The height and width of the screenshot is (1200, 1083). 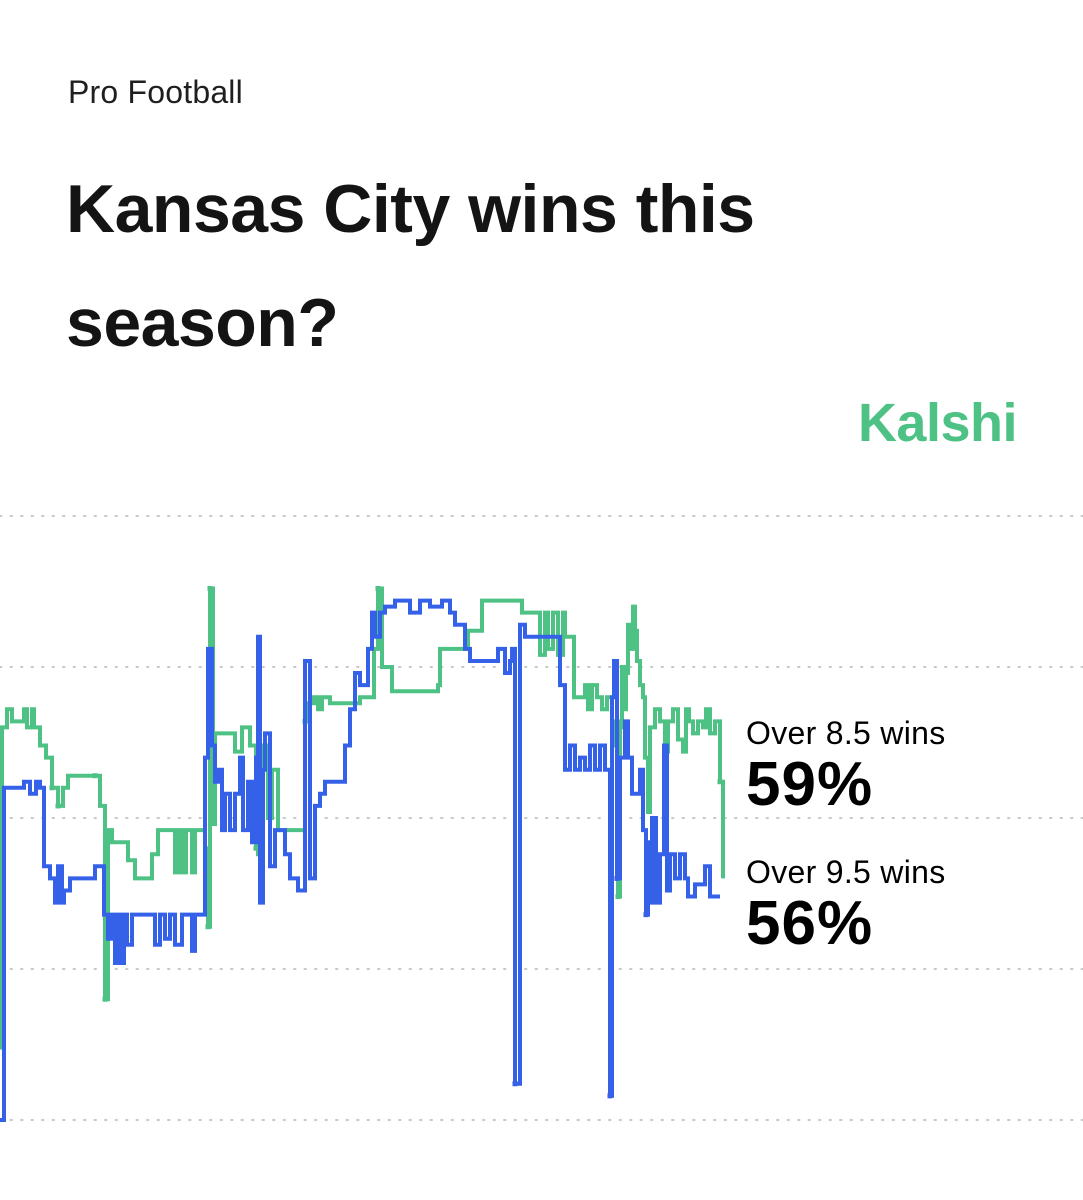 What do you see at coordinates (846, 872) in the screenshot?
I see `series-name-over-95: Over 9.5 wins` at bounding box center [846, 872].